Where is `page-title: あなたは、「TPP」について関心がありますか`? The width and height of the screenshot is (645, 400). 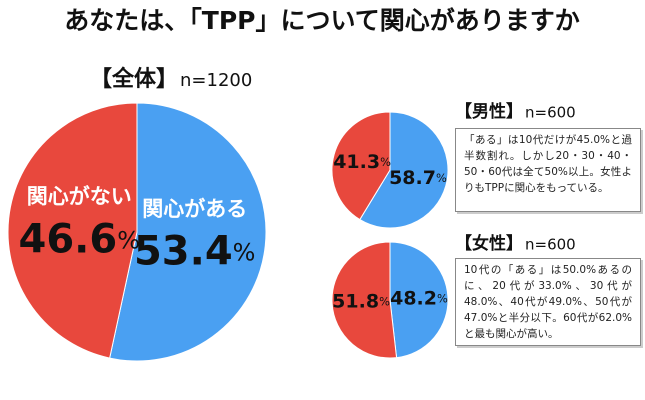
page-title: あなたは、「TPP」について関心がありますか is located at coordinates (321, 20).